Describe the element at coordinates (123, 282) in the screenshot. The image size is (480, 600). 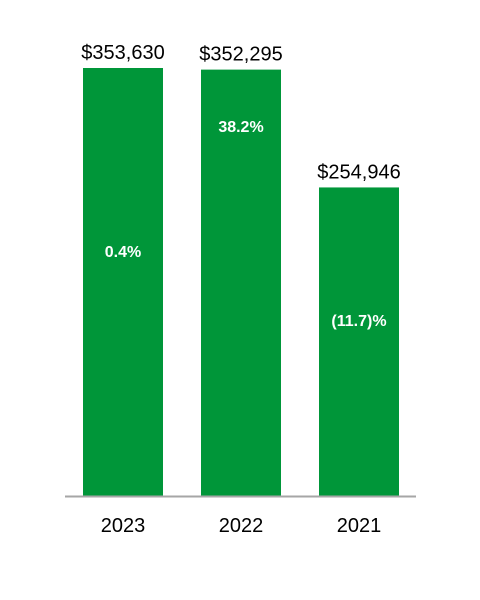
I see `bar-2023` at that location.